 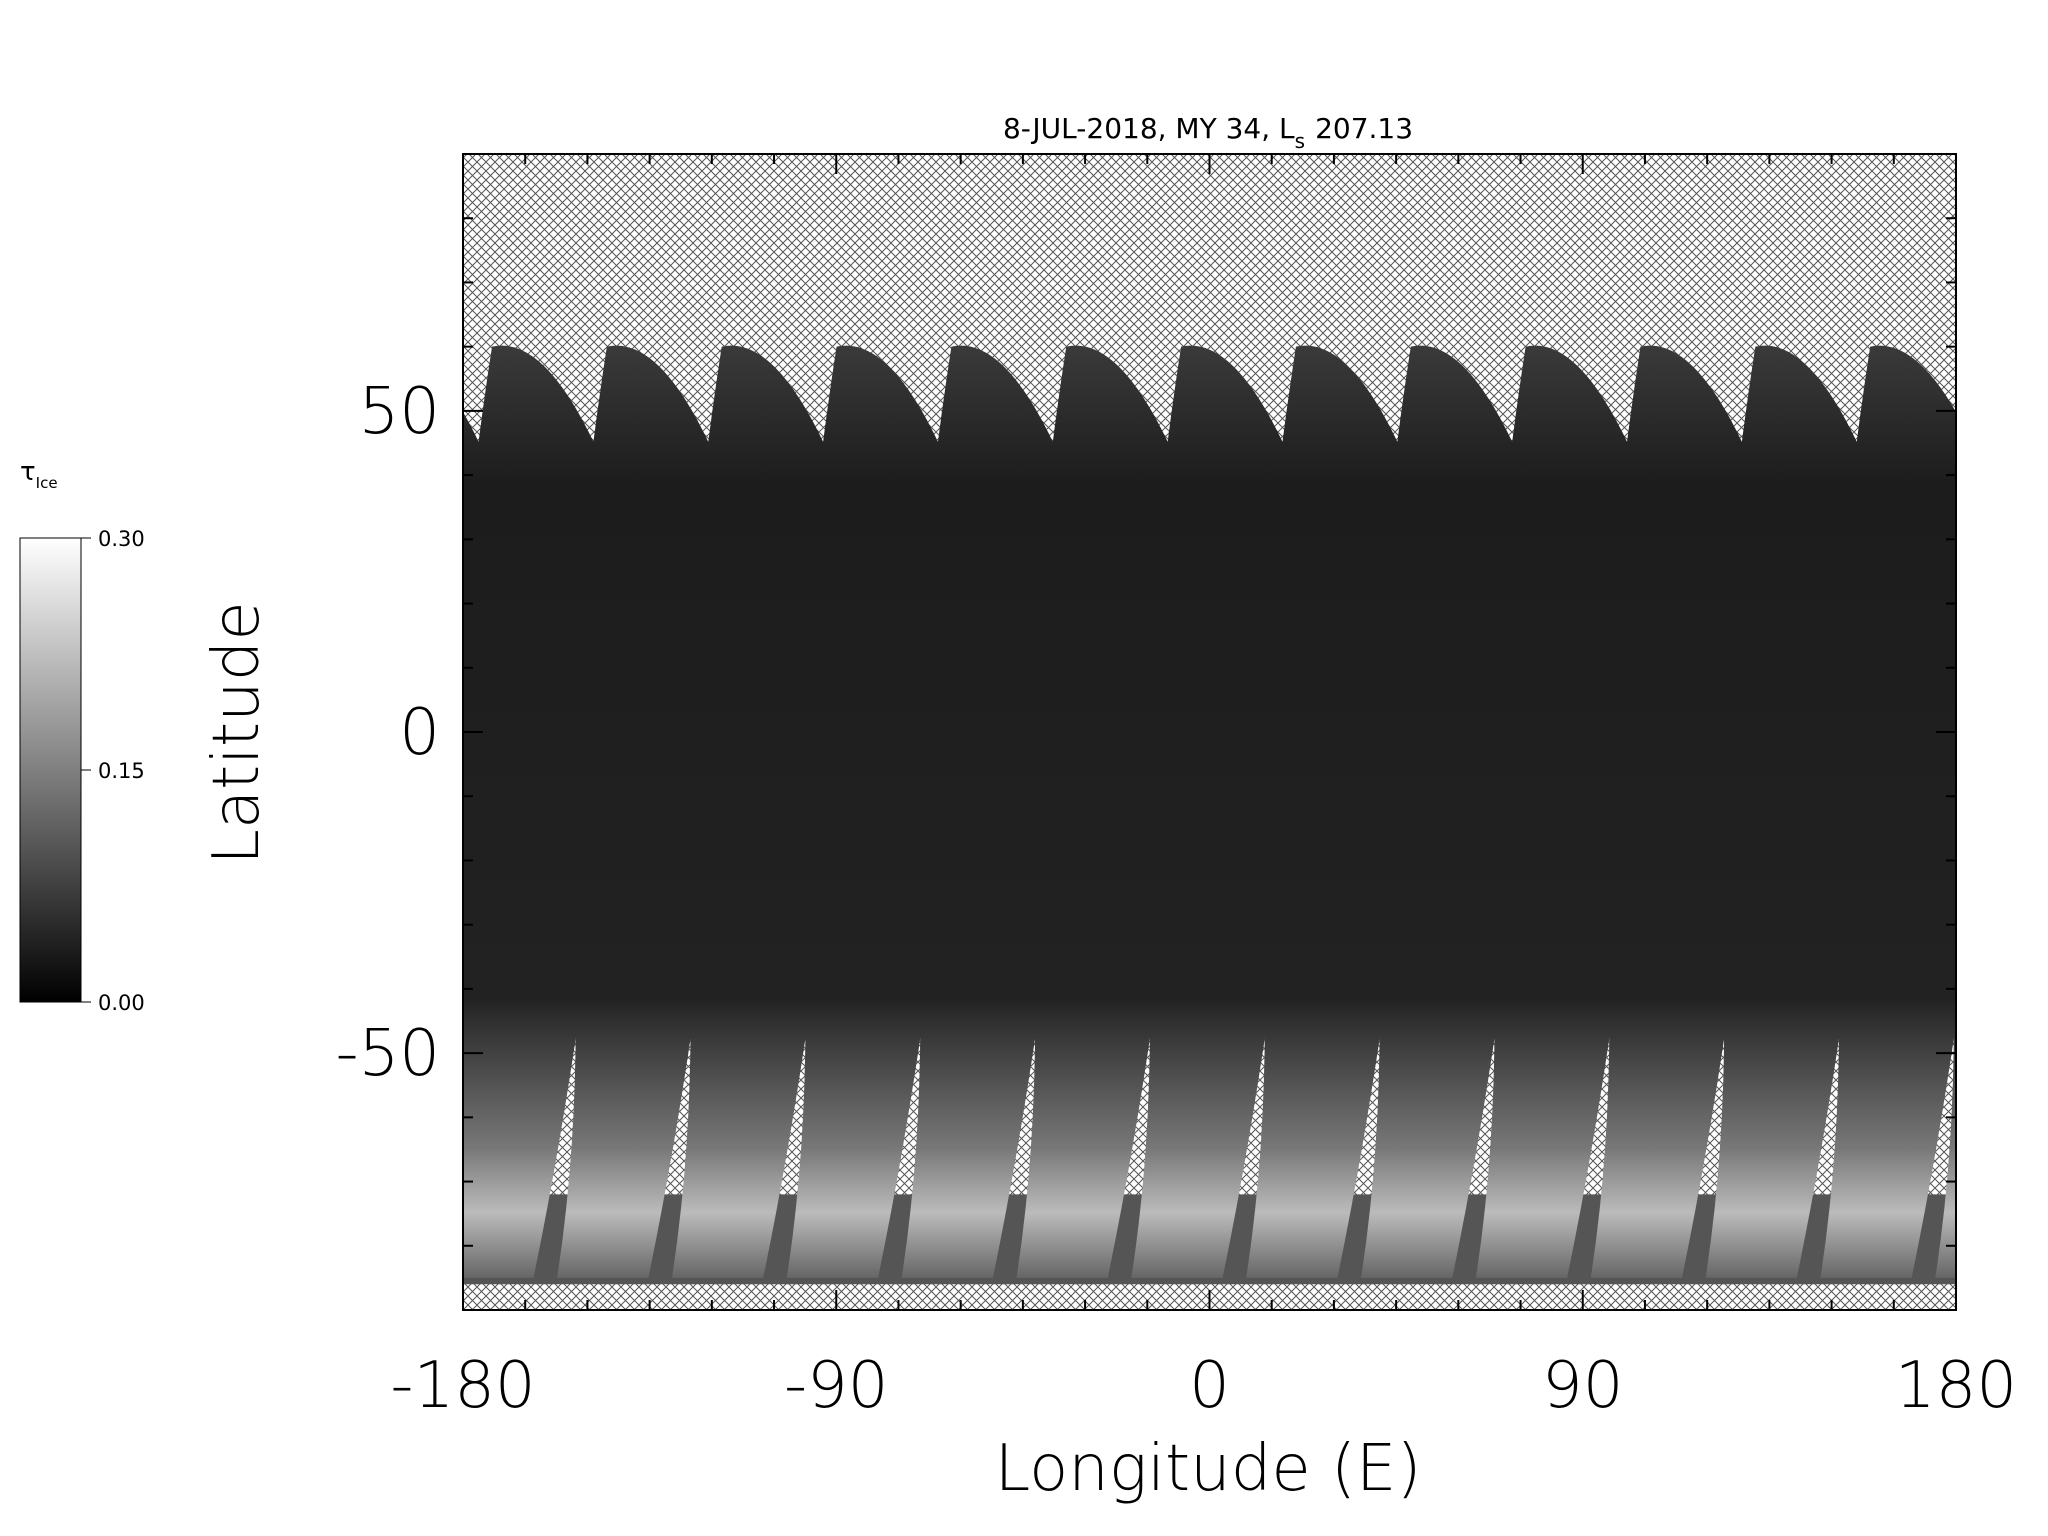 I want to click on chart-title: 8-JUL-2018, MY 34, Ls 207.13, so click(x=1208, y=132).